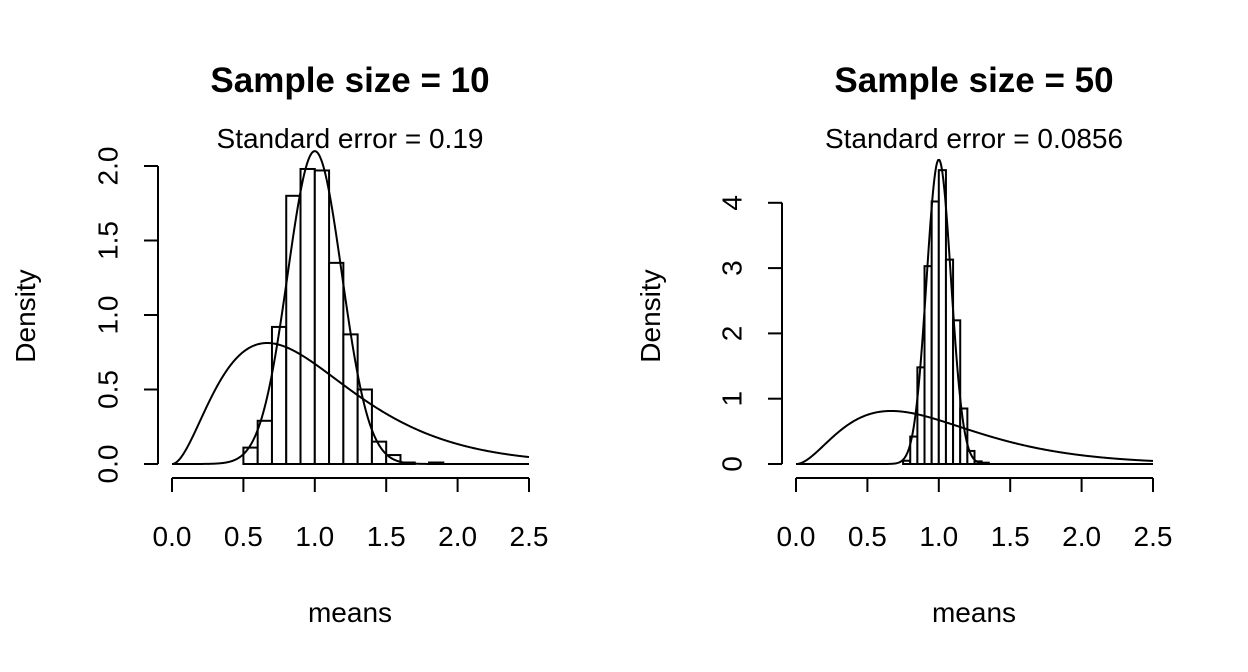  Describe the element at coordinates (108, 464) in the screenshot. I see `y-tick-label: 0.0` at that location.